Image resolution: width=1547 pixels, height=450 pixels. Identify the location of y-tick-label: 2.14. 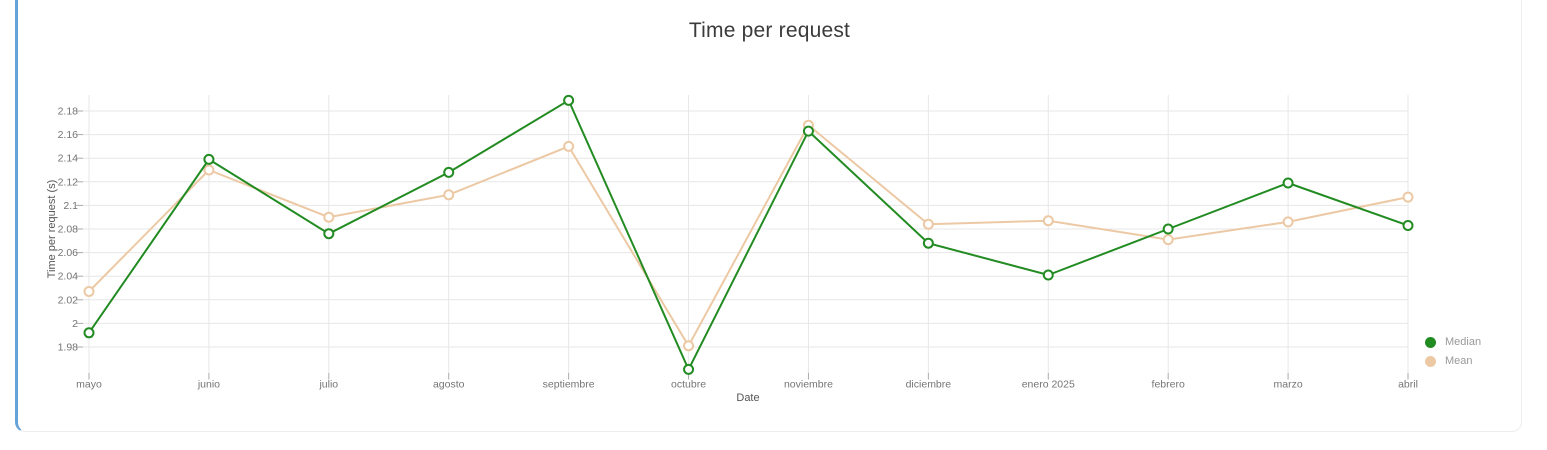
(68, 159).